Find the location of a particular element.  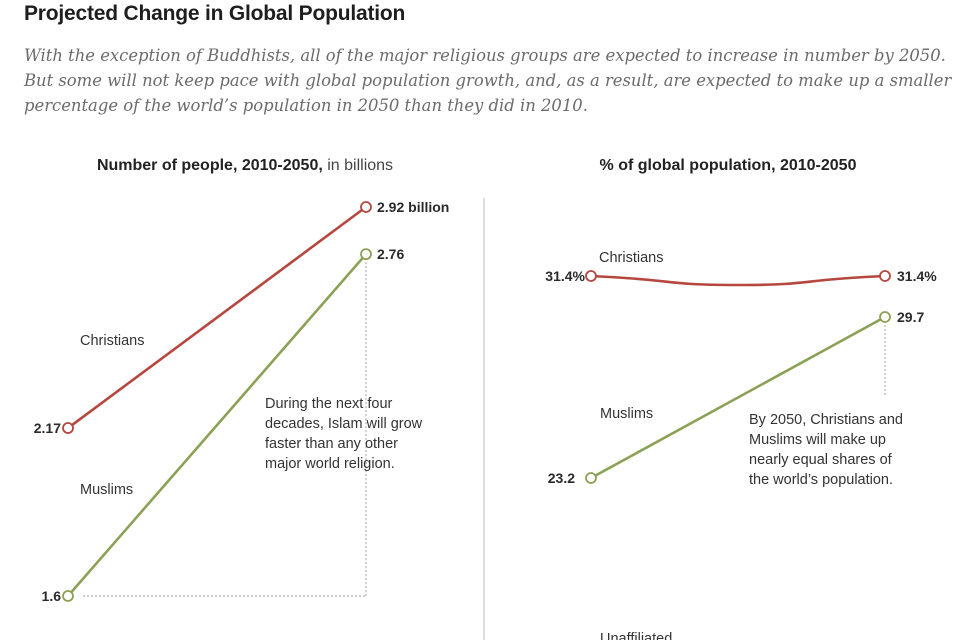

chart-title: Projected Change in Global Population is located at coordinates (215, 13).